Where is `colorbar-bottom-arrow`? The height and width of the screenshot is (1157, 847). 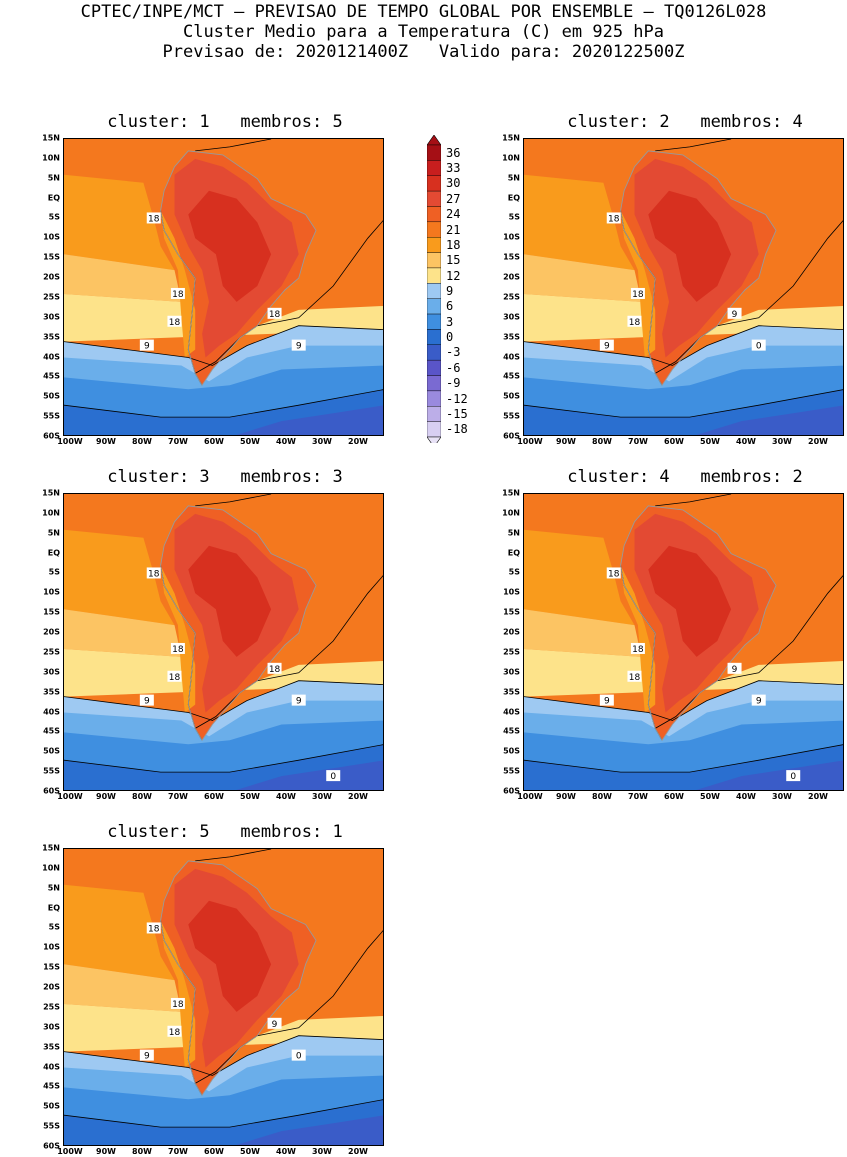
colorbar-bottom-arrow is located at coordinates (434, 442).